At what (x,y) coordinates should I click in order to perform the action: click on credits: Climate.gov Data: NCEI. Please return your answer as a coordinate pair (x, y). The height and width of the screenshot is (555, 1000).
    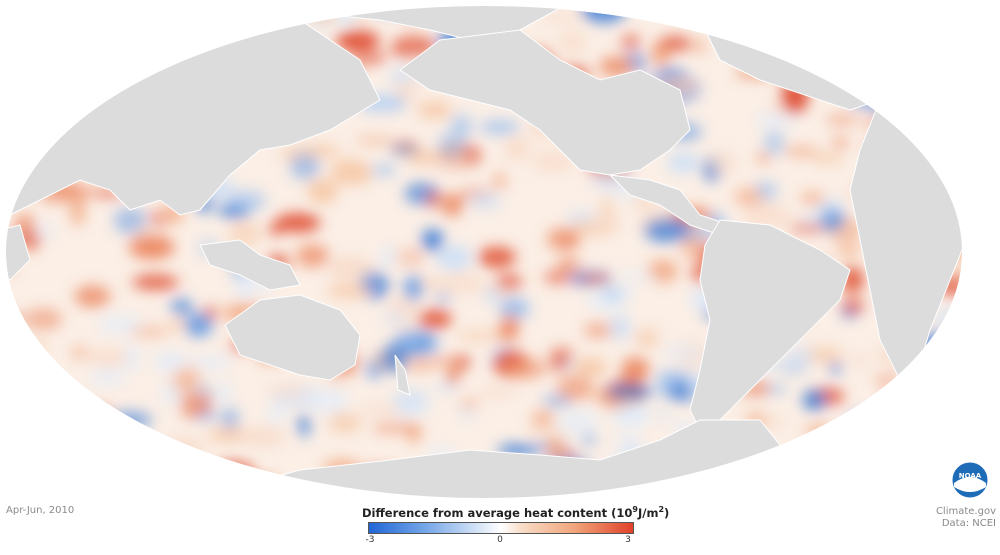
    Looking at the image, I should click on (966, 518).